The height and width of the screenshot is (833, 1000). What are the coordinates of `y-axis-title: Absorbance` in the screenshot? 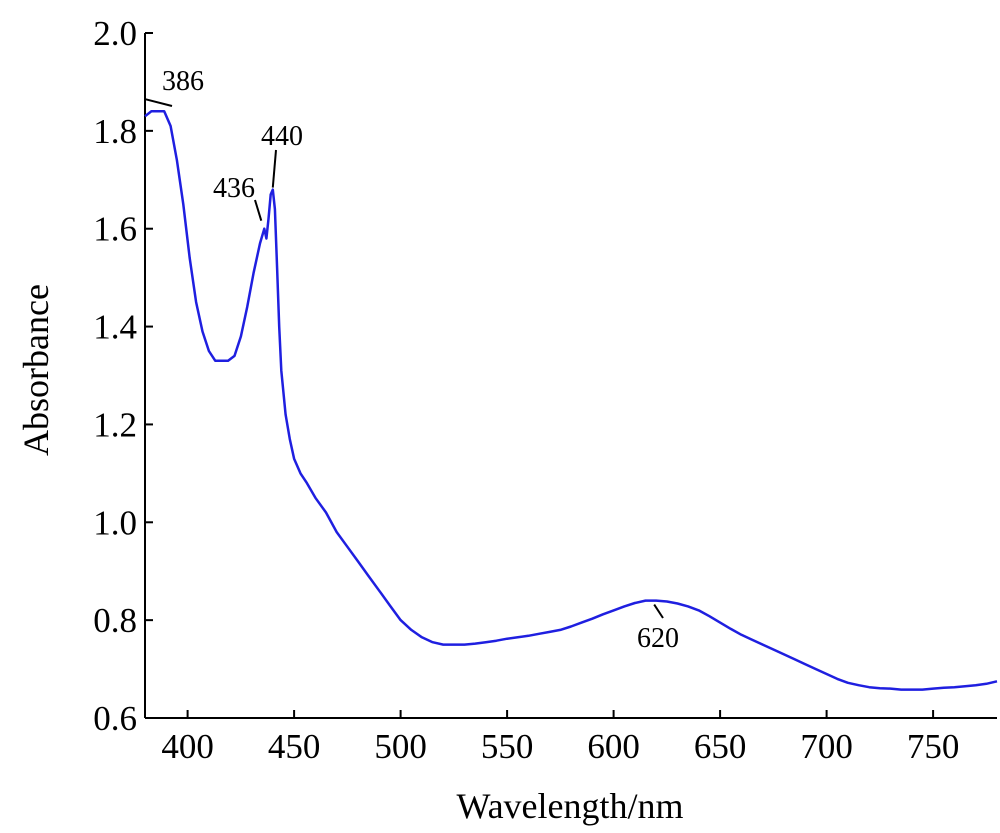 It's located at (36, 370).